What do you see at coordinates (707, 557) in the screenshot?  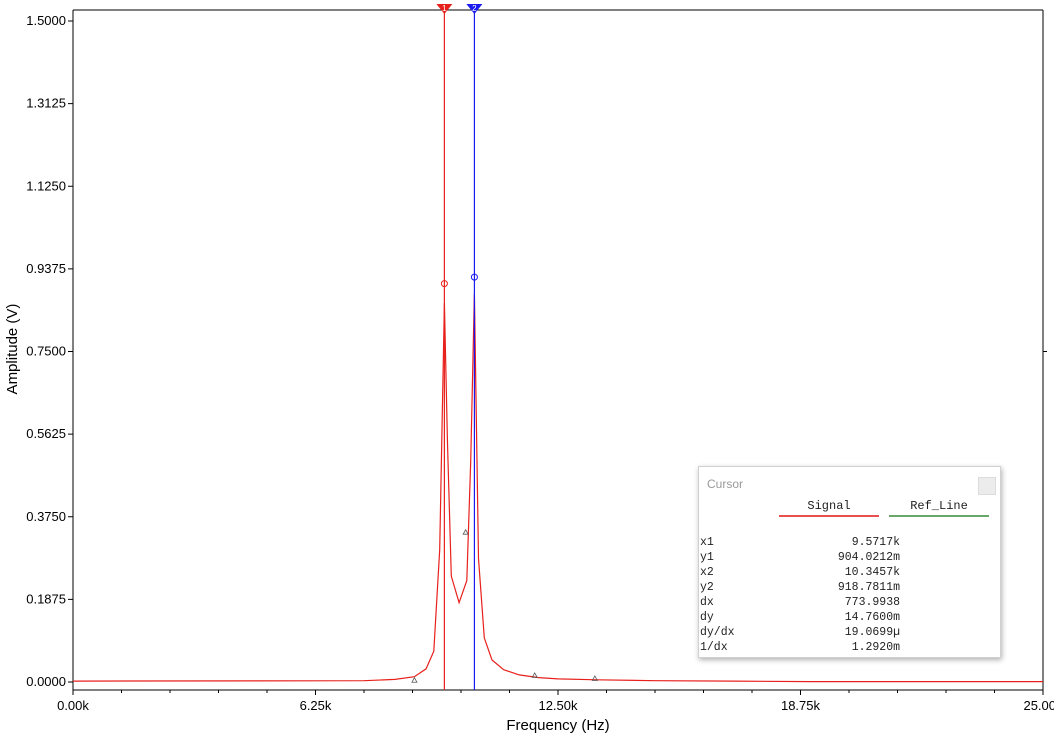 I see `cursor-readout-key: y1` at bounding box center [707, 557].